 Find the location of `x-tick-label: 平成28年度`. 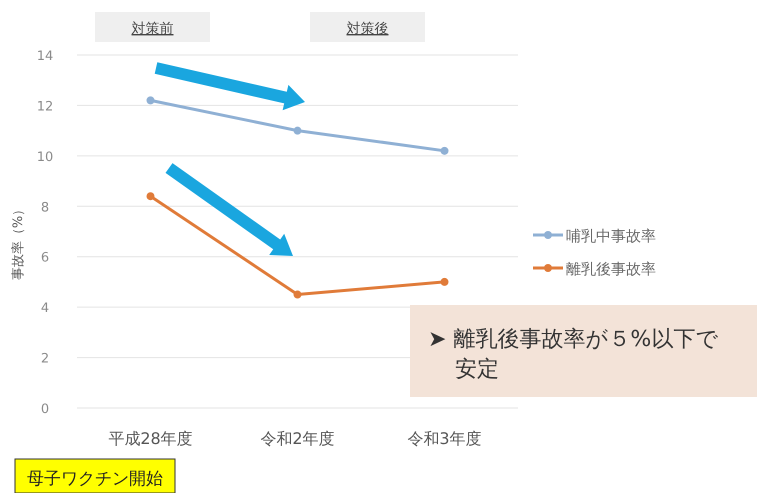

x-tick-label: 平成28年度 is located at coordinates (150, 438).